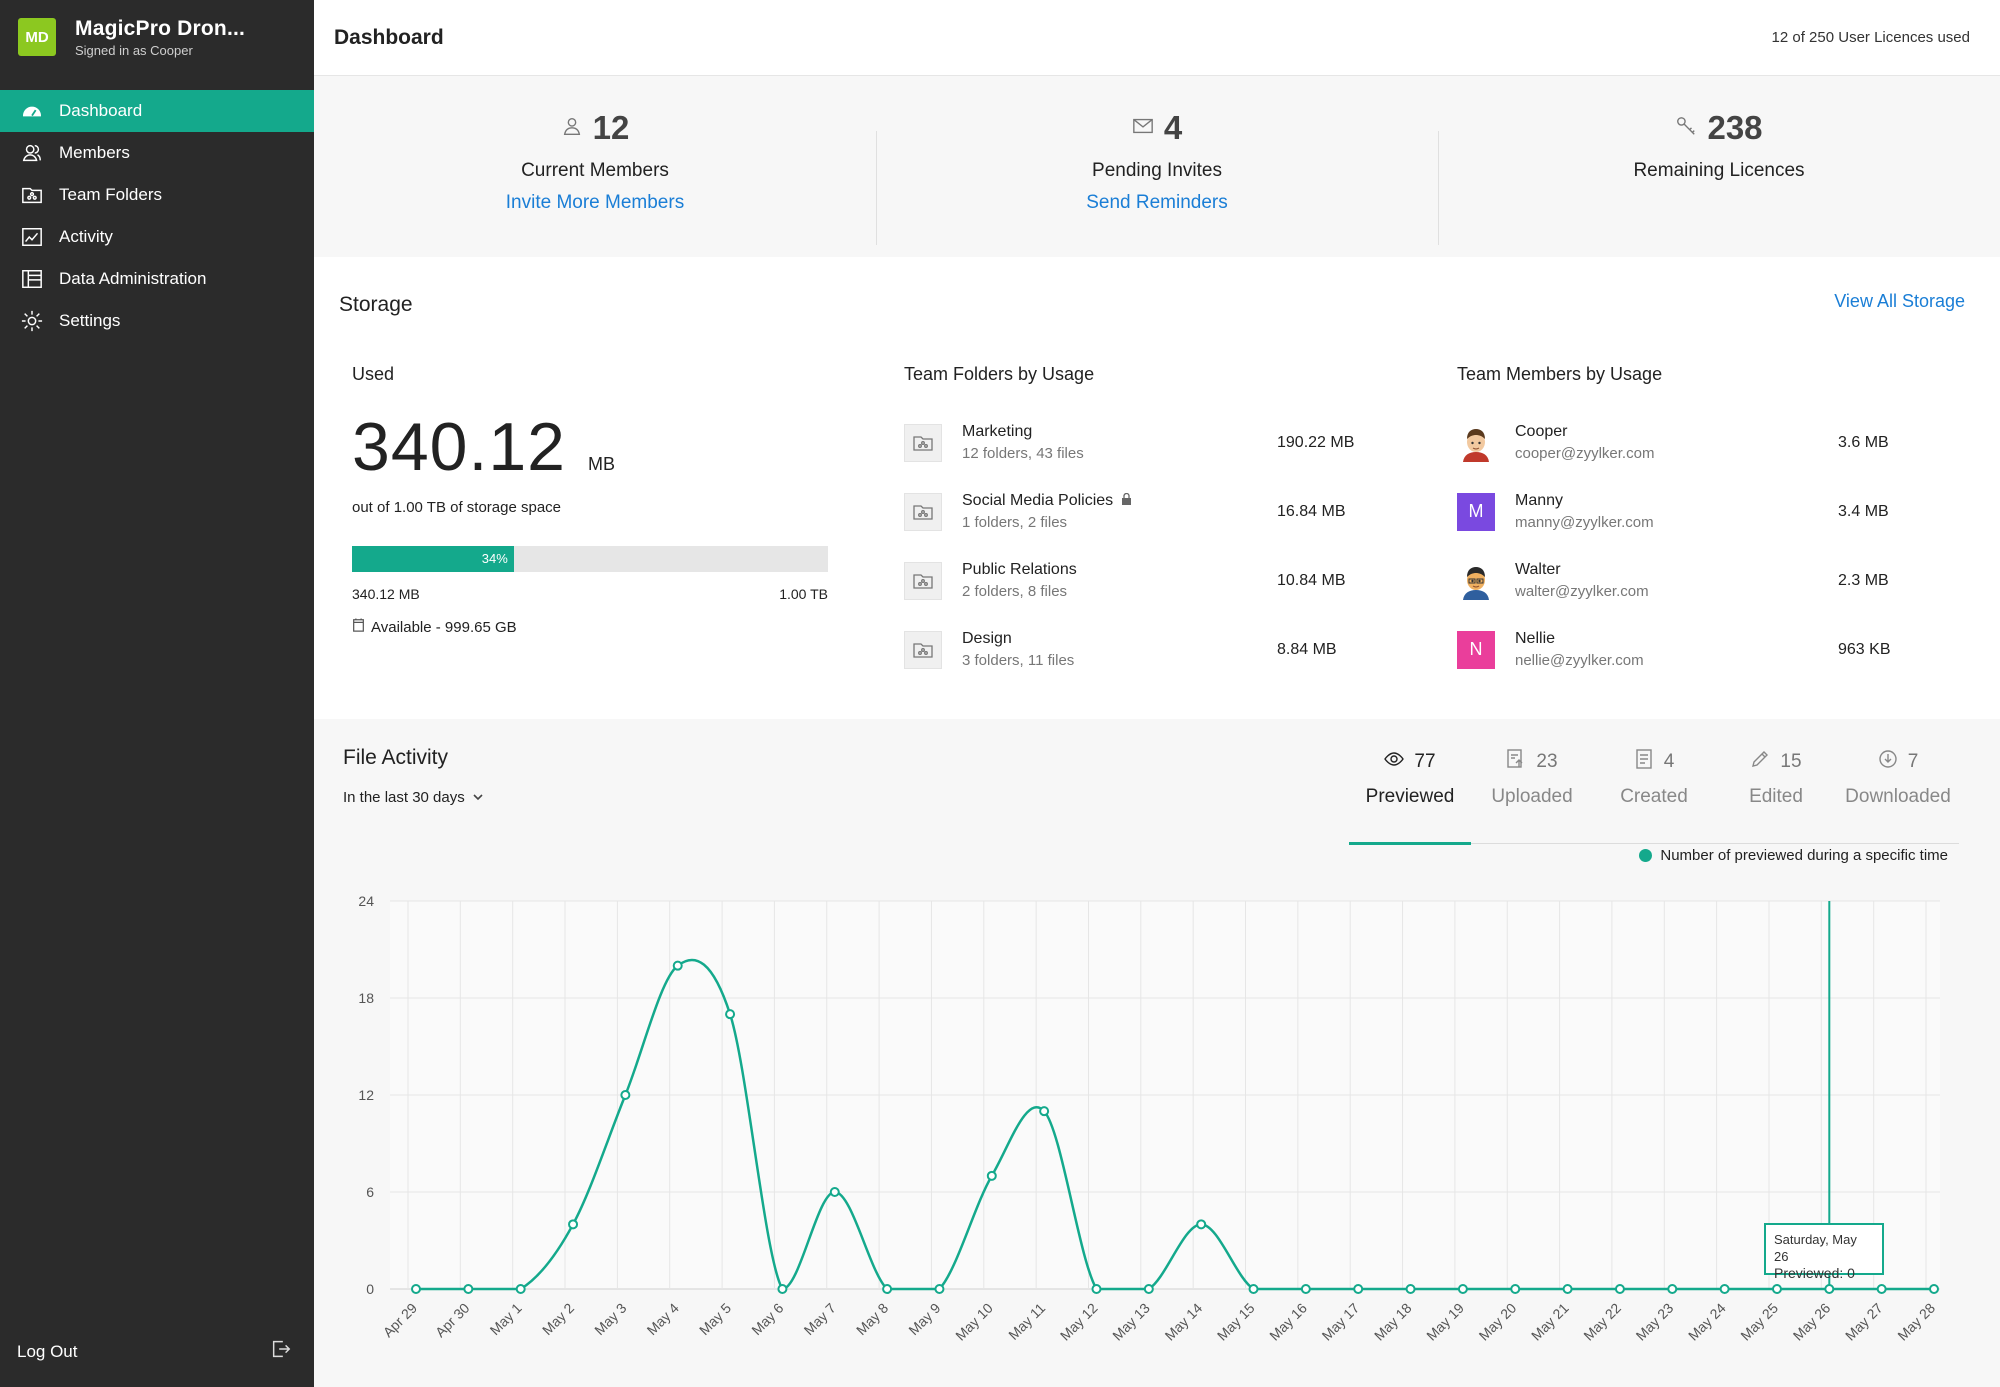 The image size is (2000, 1387). I want to click on tab-downloaded: 7 Downloaded, so click(1898, 795).